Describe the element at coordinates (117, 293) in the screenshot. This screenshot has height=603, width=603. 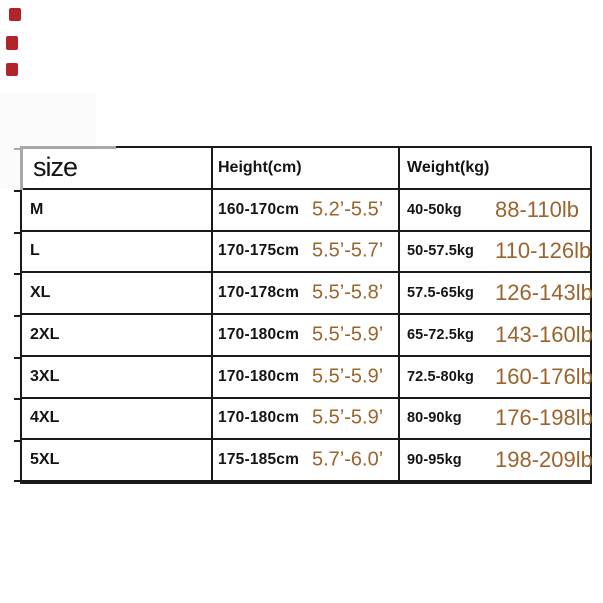
I see `size-cell: XL` at that location.